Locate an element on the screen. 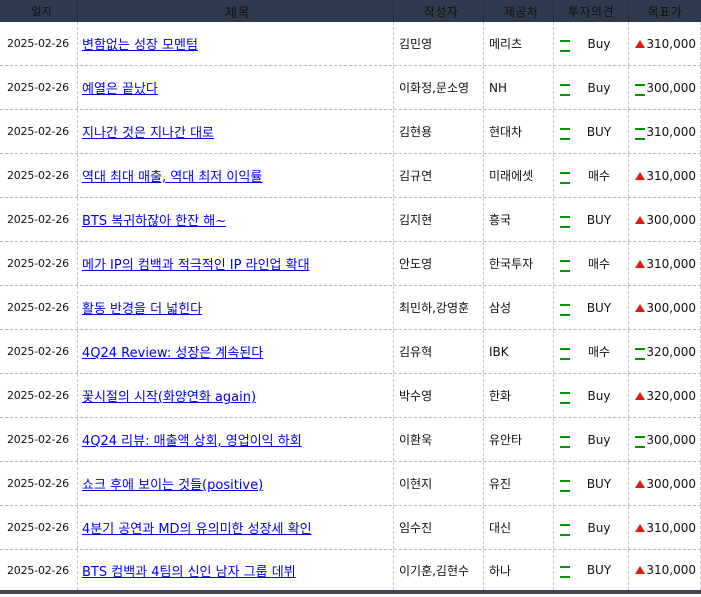 The image size is (701, 597). report-title-cell: BTS 복귀하잖아 한잔 해~ is located at coordinates (235, 219).